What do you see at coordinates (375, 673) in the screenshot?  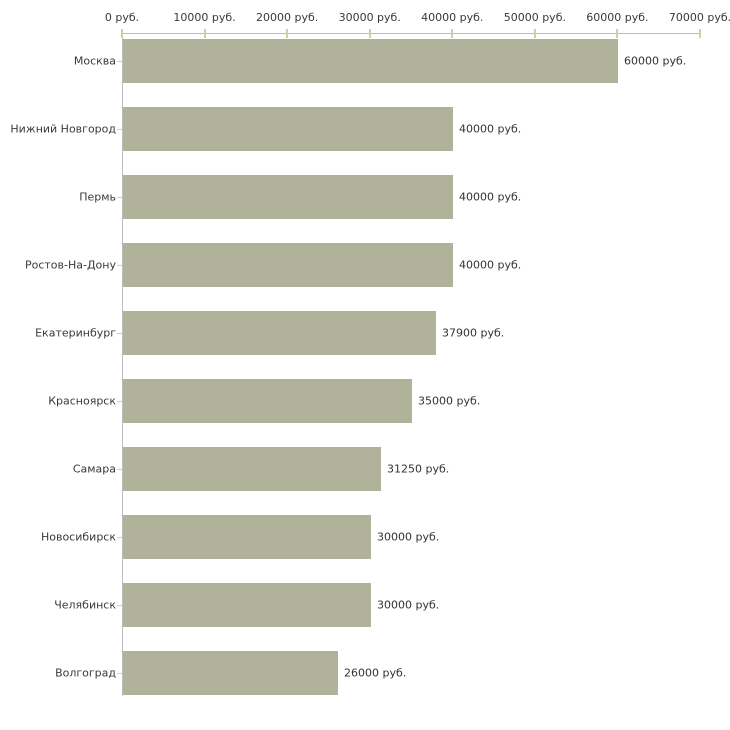 I see `value-label: 26000 руб.` at bounding box center [375, 673].